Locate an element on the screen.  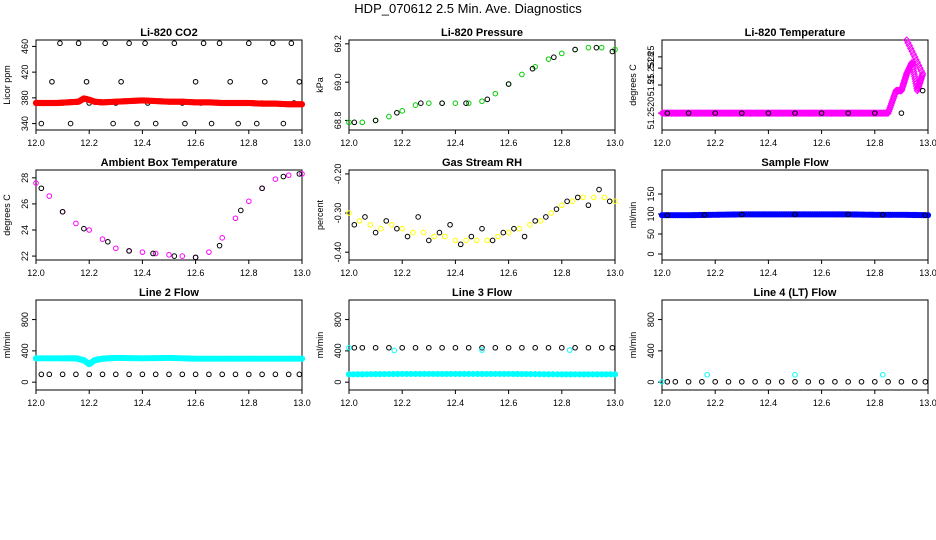
panel-title: Line 2 Flow is located at coordinates (169, 293).